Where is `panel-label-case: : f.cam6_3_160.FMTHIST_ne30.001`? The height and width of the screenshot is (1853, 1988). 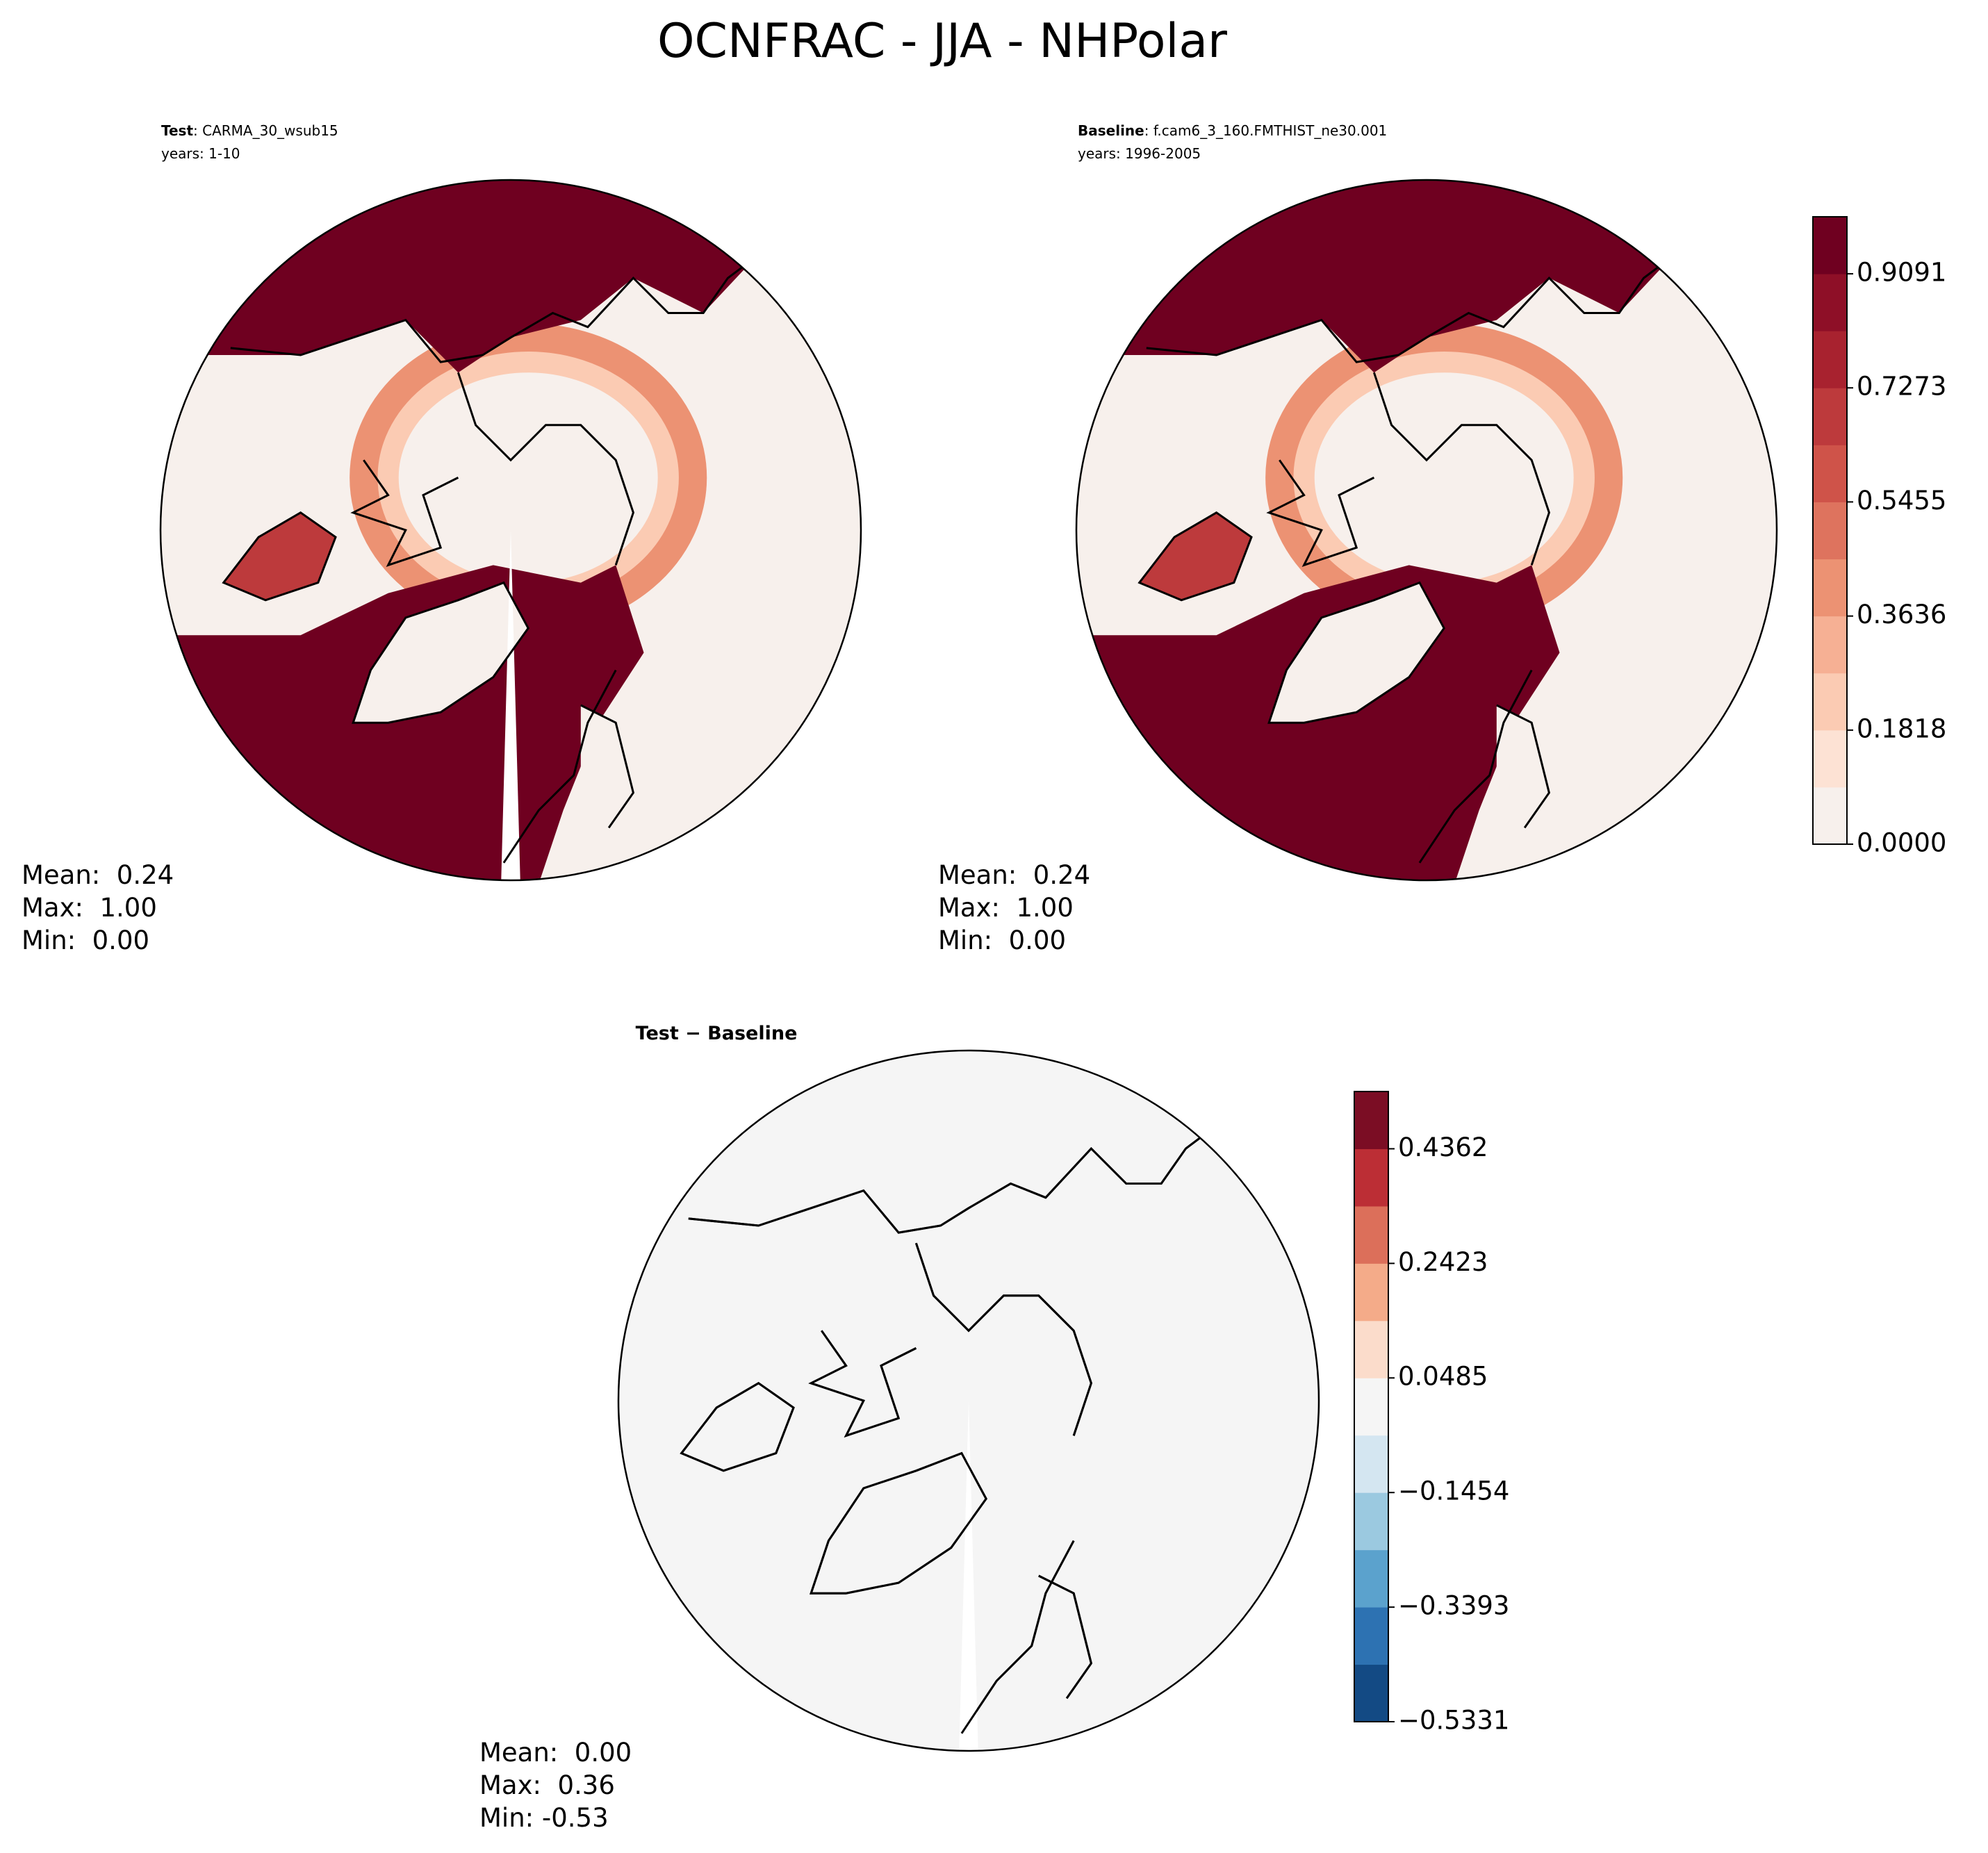
panel-label-case: : f.cam6_3_160.FMTHIST_ne30.001 is located at coordinates (1266, 130).